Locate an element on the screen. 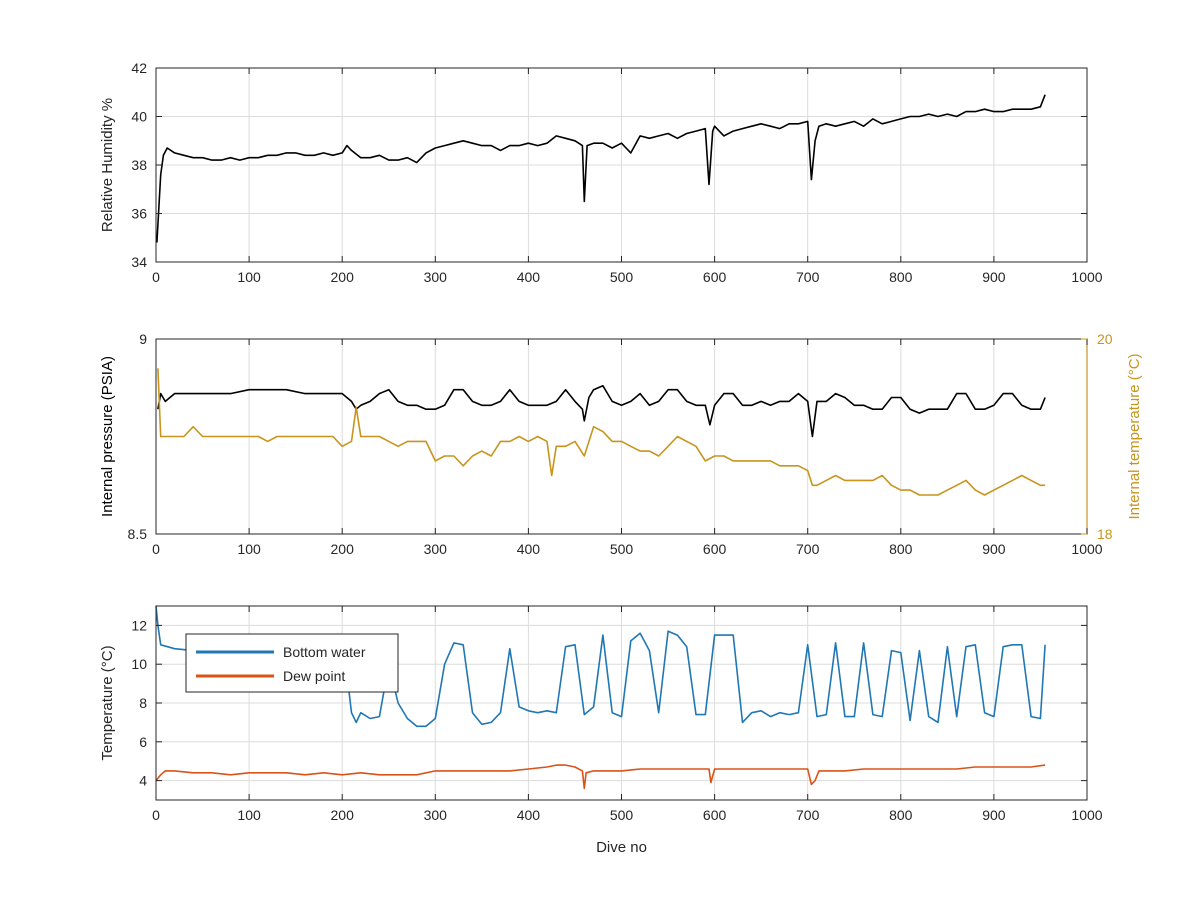 The height and width of the screenshot is (900, 1200). x-axis-label: Dive no is located at coordinates (621, 847).